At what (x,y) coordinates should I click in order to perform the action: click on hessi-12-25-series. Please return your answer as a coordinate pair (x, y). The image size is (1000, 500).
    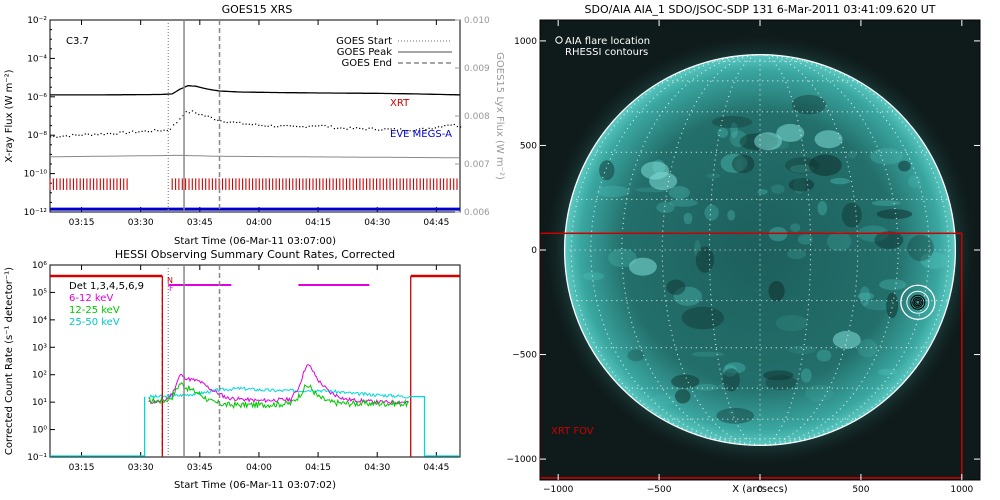
    Looking at the image, I should click on (278, 396).